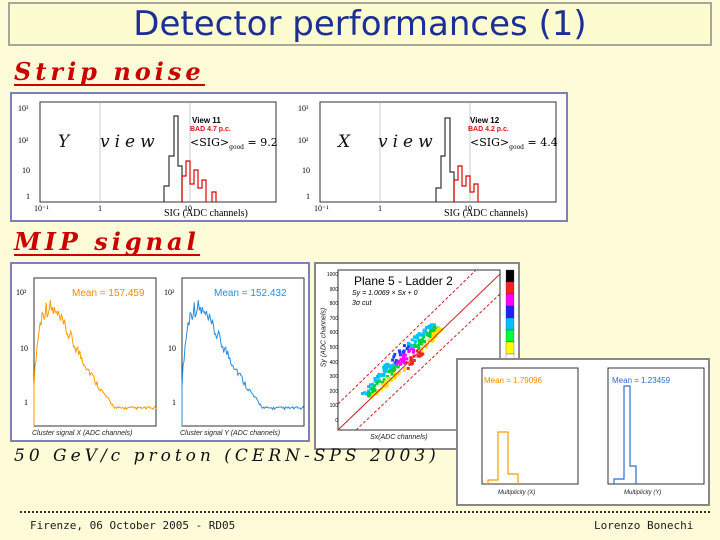 This screenshot has width=720, height=540. I want to click on footer-right: Lorenzo Bonechi, so click(644, 525).